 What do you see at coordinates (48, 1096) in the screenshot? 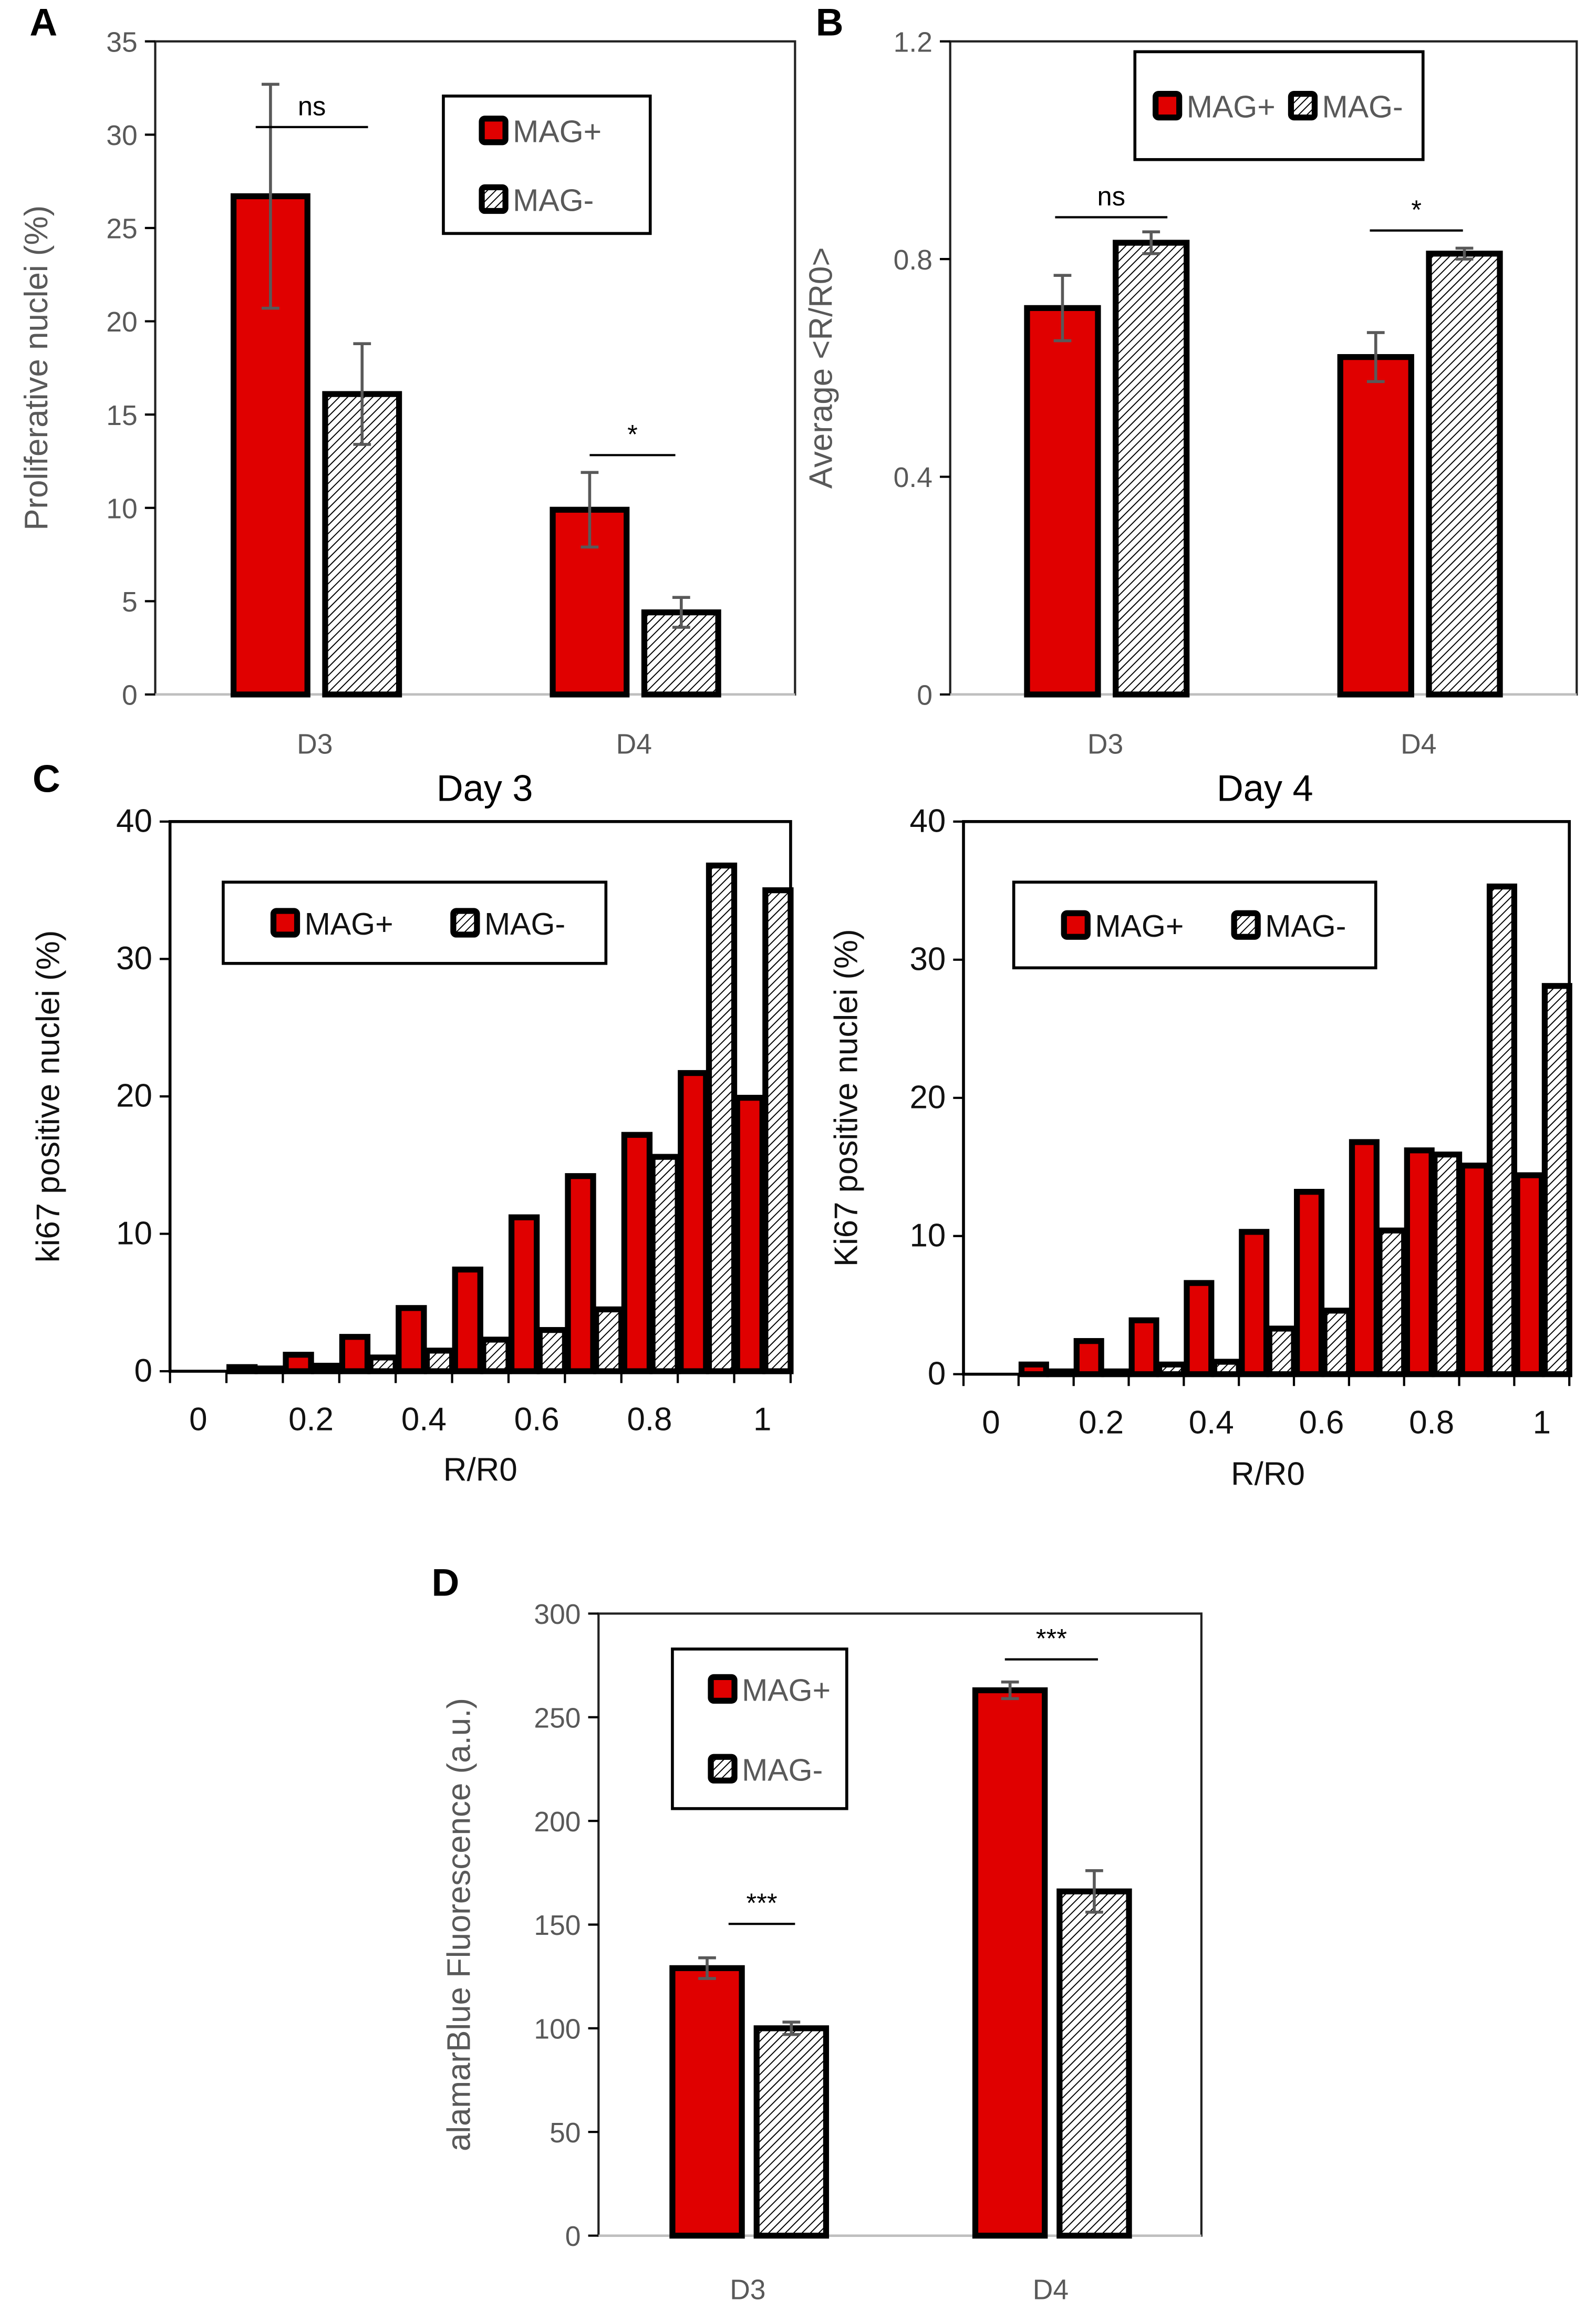
I see `y-axis-label: ki67 positive nuclei (%)` at bounding box center [48, 1096].